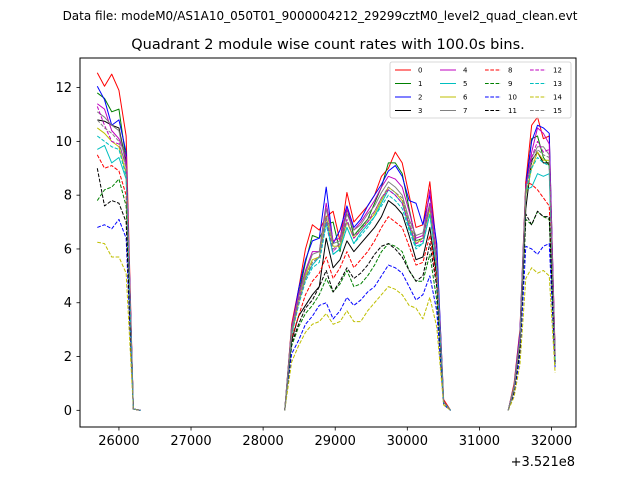 Image resolution: width=640 pixels, height=480 pixels. What do you see at coordinates (420, 111) in the screenshot?
I see `legend-label: 3` at bounding box center [420, 111].